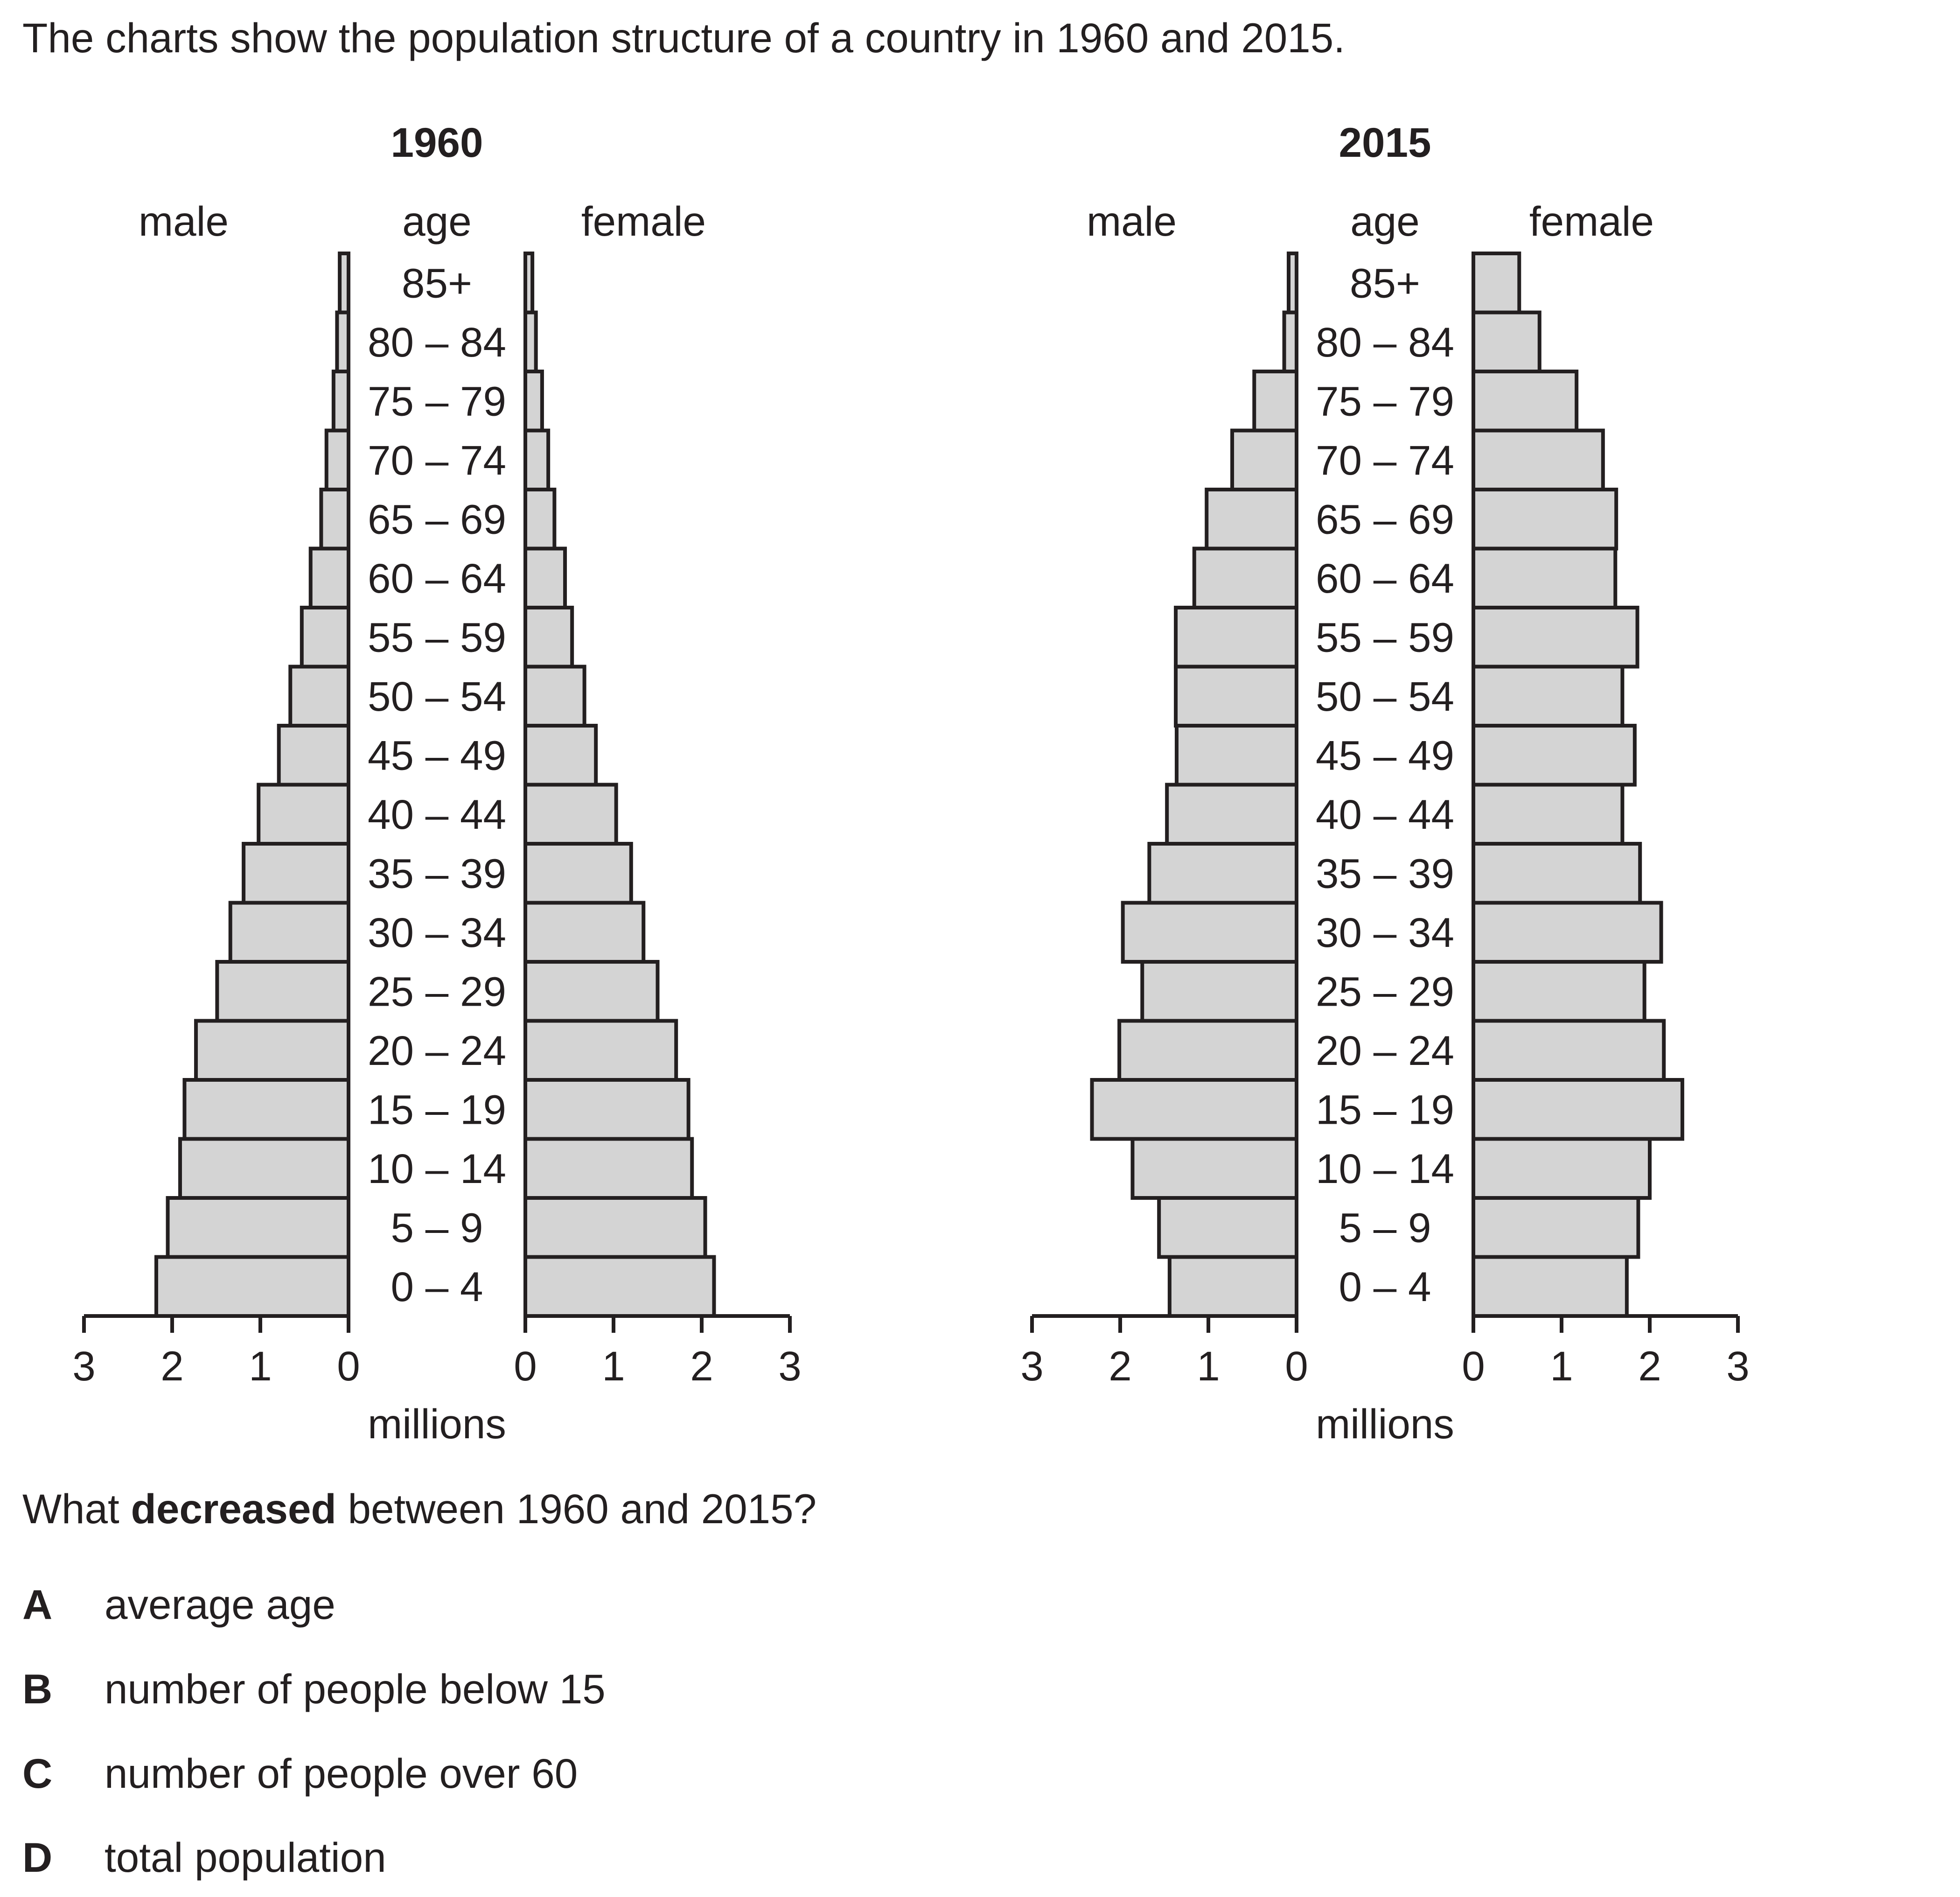 The height and width of the screenshot is (1897, 1960). I want to click on age-group-label: 75 – 79, so click(1385, 401).